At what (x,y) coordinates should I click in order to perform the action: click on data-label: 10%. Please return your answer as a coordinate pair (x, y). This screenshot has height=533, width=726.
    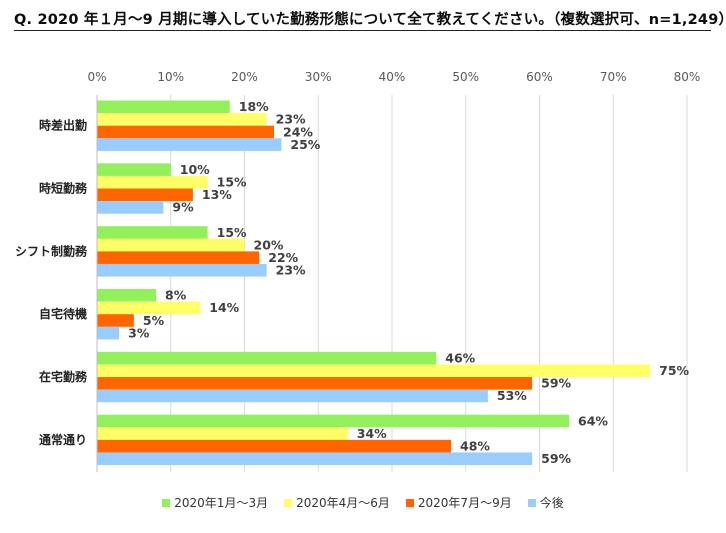
    Looking at the image, I should click on (195, 169).